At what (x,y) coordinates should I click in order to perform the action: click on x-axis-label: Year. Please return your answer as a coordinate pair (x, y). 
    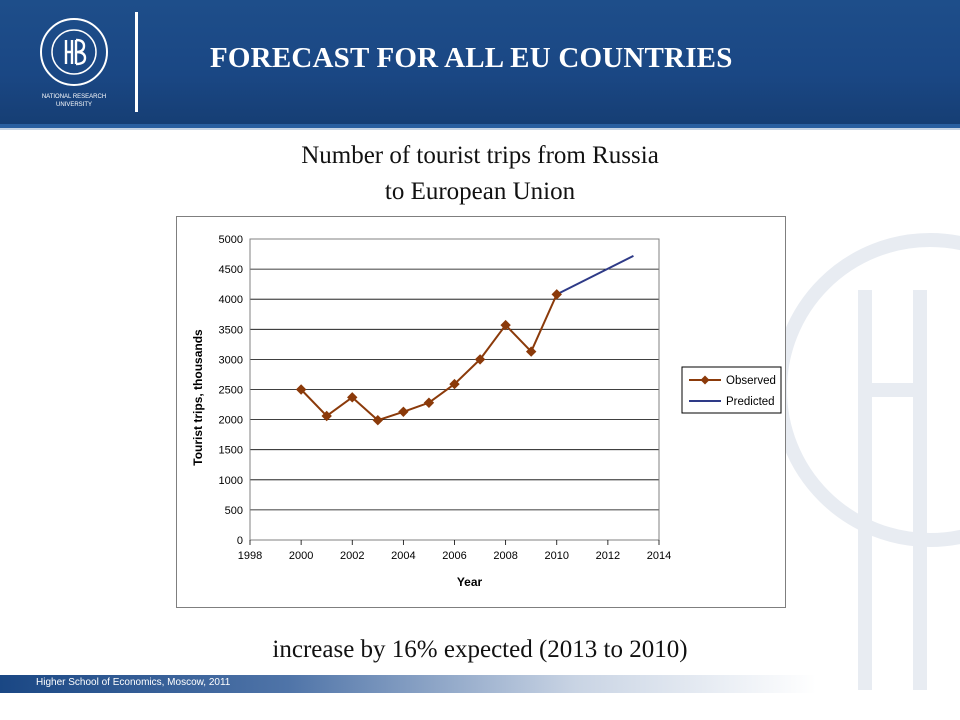
    Looking at the image, I should click on (470, 582).